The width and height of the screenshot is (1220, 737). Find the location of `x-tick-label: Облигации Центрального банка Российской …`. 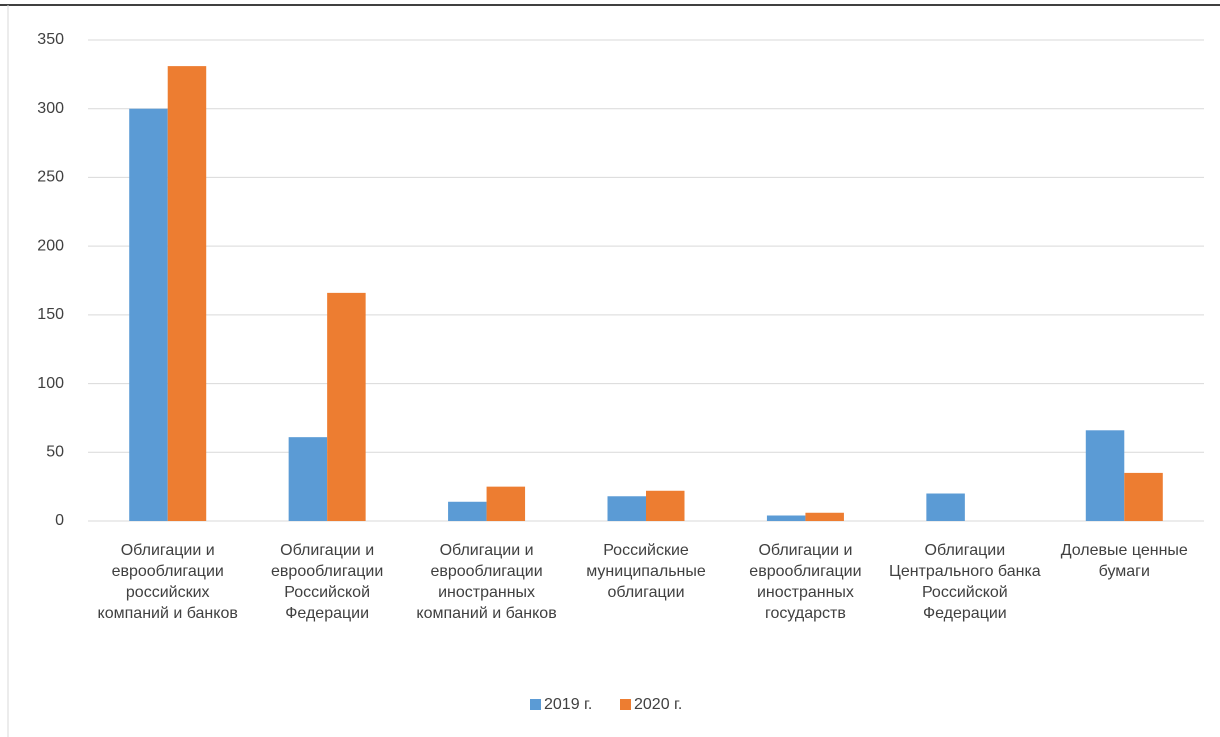

x-tick-label: Облигации Центрального банка Российской … is located at coordinates (964, 582).